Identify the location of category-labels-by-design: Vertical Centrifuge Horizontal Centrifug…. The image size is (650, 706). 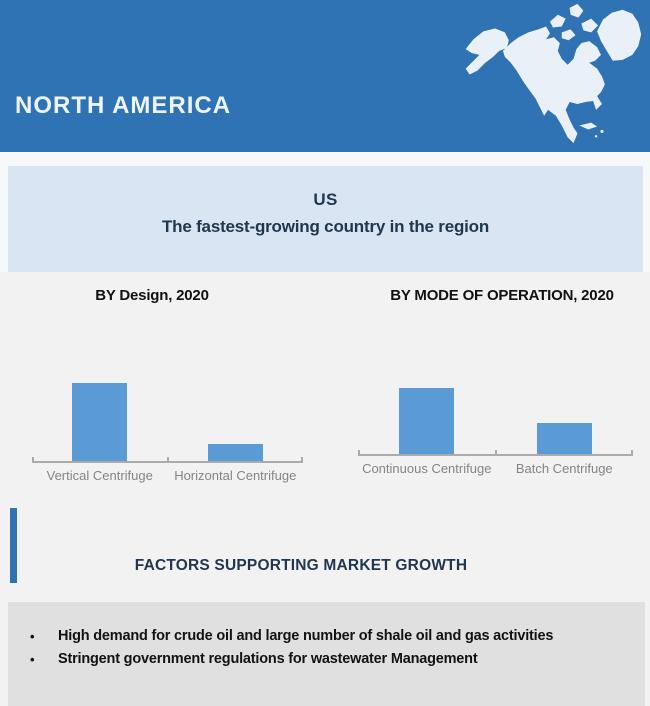
(167, 475).